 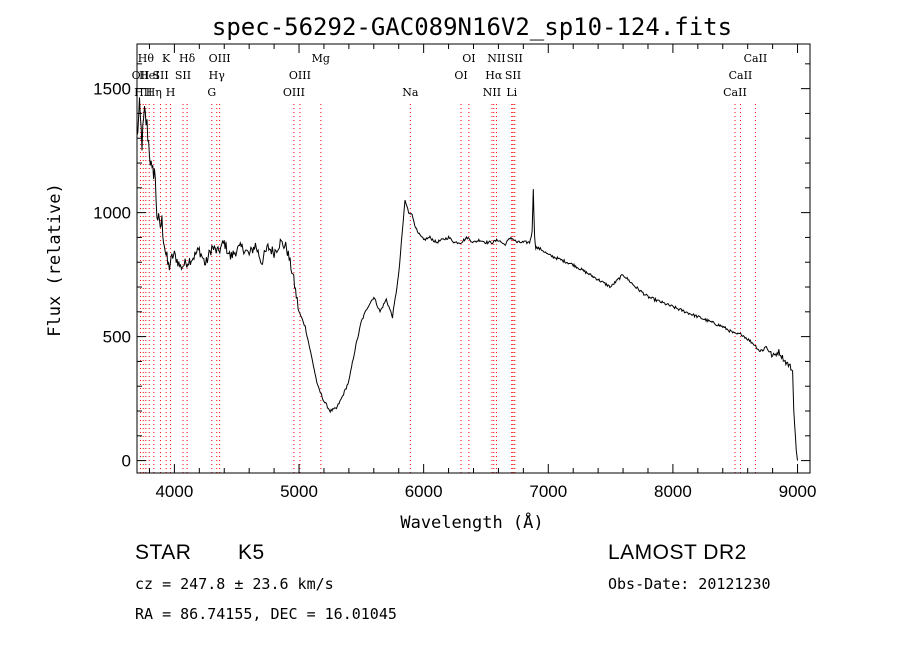 I want to click on y-tick-label: 500, so click(x=117, y=337).